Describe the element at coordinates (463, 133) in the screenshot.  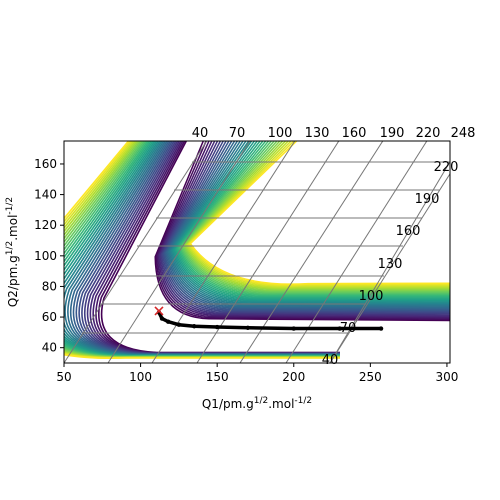
I see `contour-level-label: 248` at that location.